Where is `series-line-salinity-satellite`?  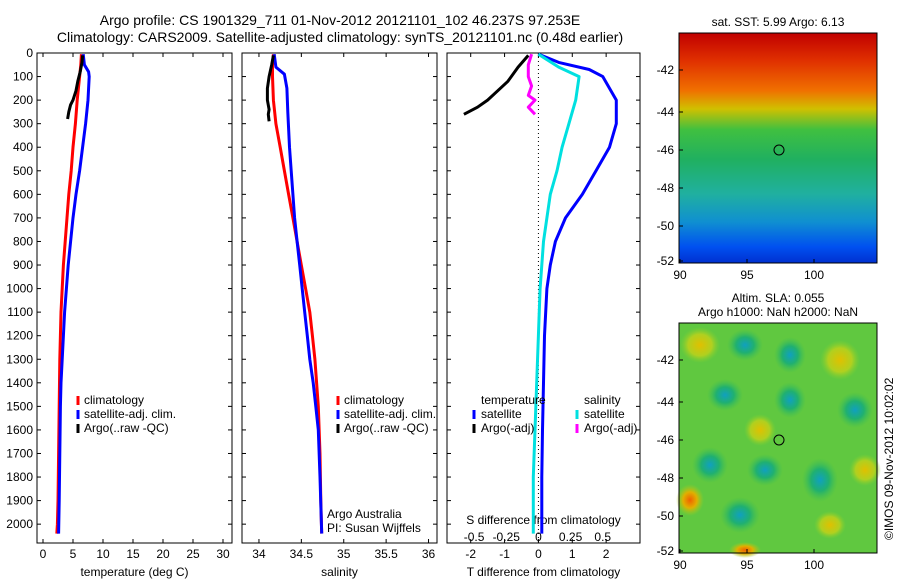 series-line-salinity-satellite is located at coordinates (556, 293).